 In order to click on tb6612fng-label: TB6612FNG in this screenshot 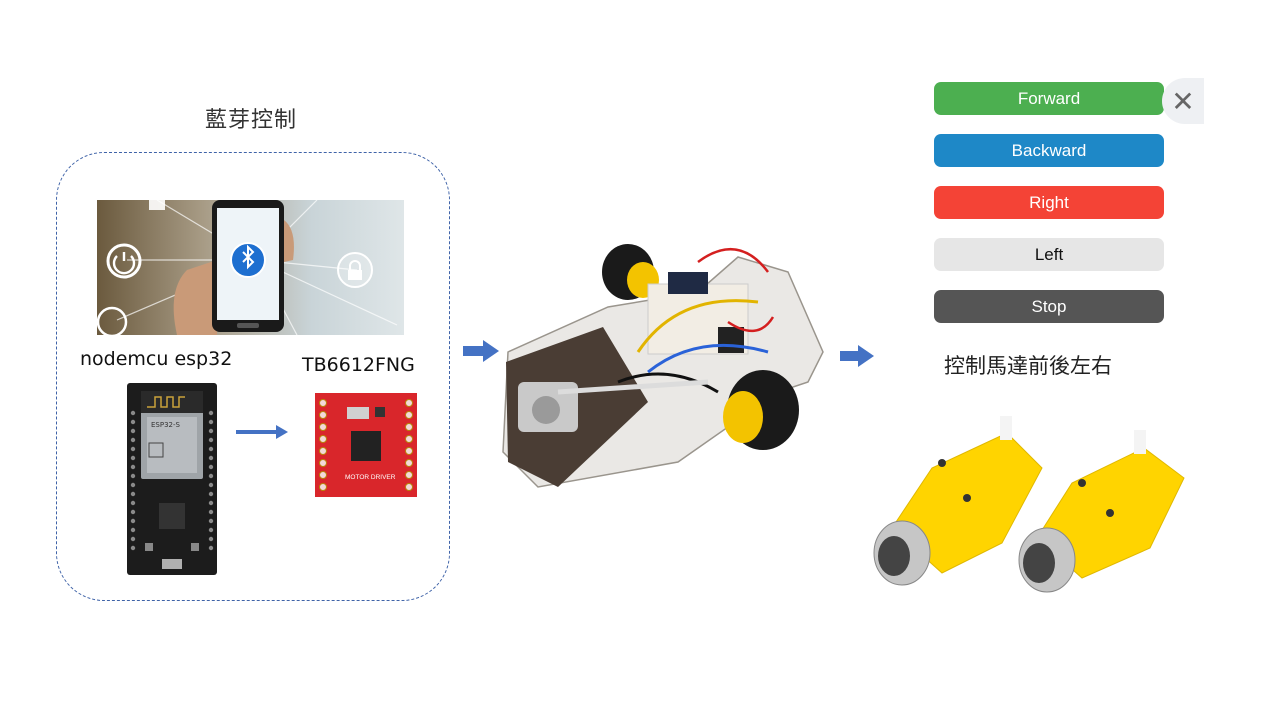, I will do `click(358, 365)`.